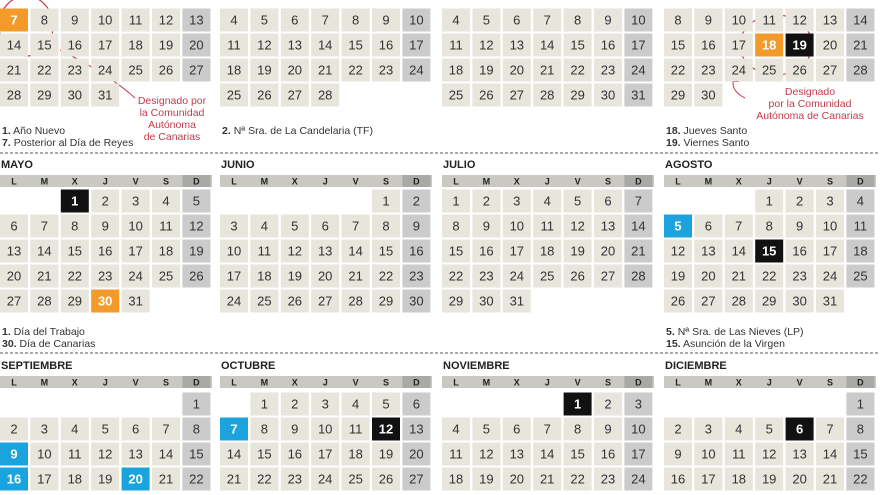  Describe the element at coordinates (43, 332) in the screenshot. I see `holiday-note: 1. Día del Trabajo` at that location.